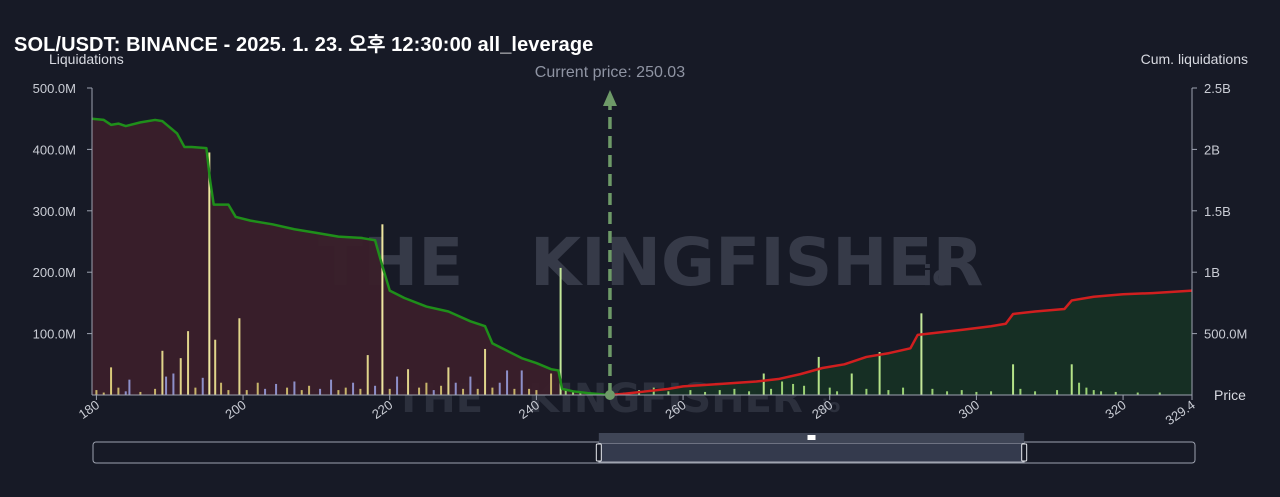 Image resolution: width=1280 pixels, height=497 pixels. What do you see at coordinates (1225, 334) in the screenshot?
I see `right-tick-label: 500.0M` at bounding box center [1225, 334].